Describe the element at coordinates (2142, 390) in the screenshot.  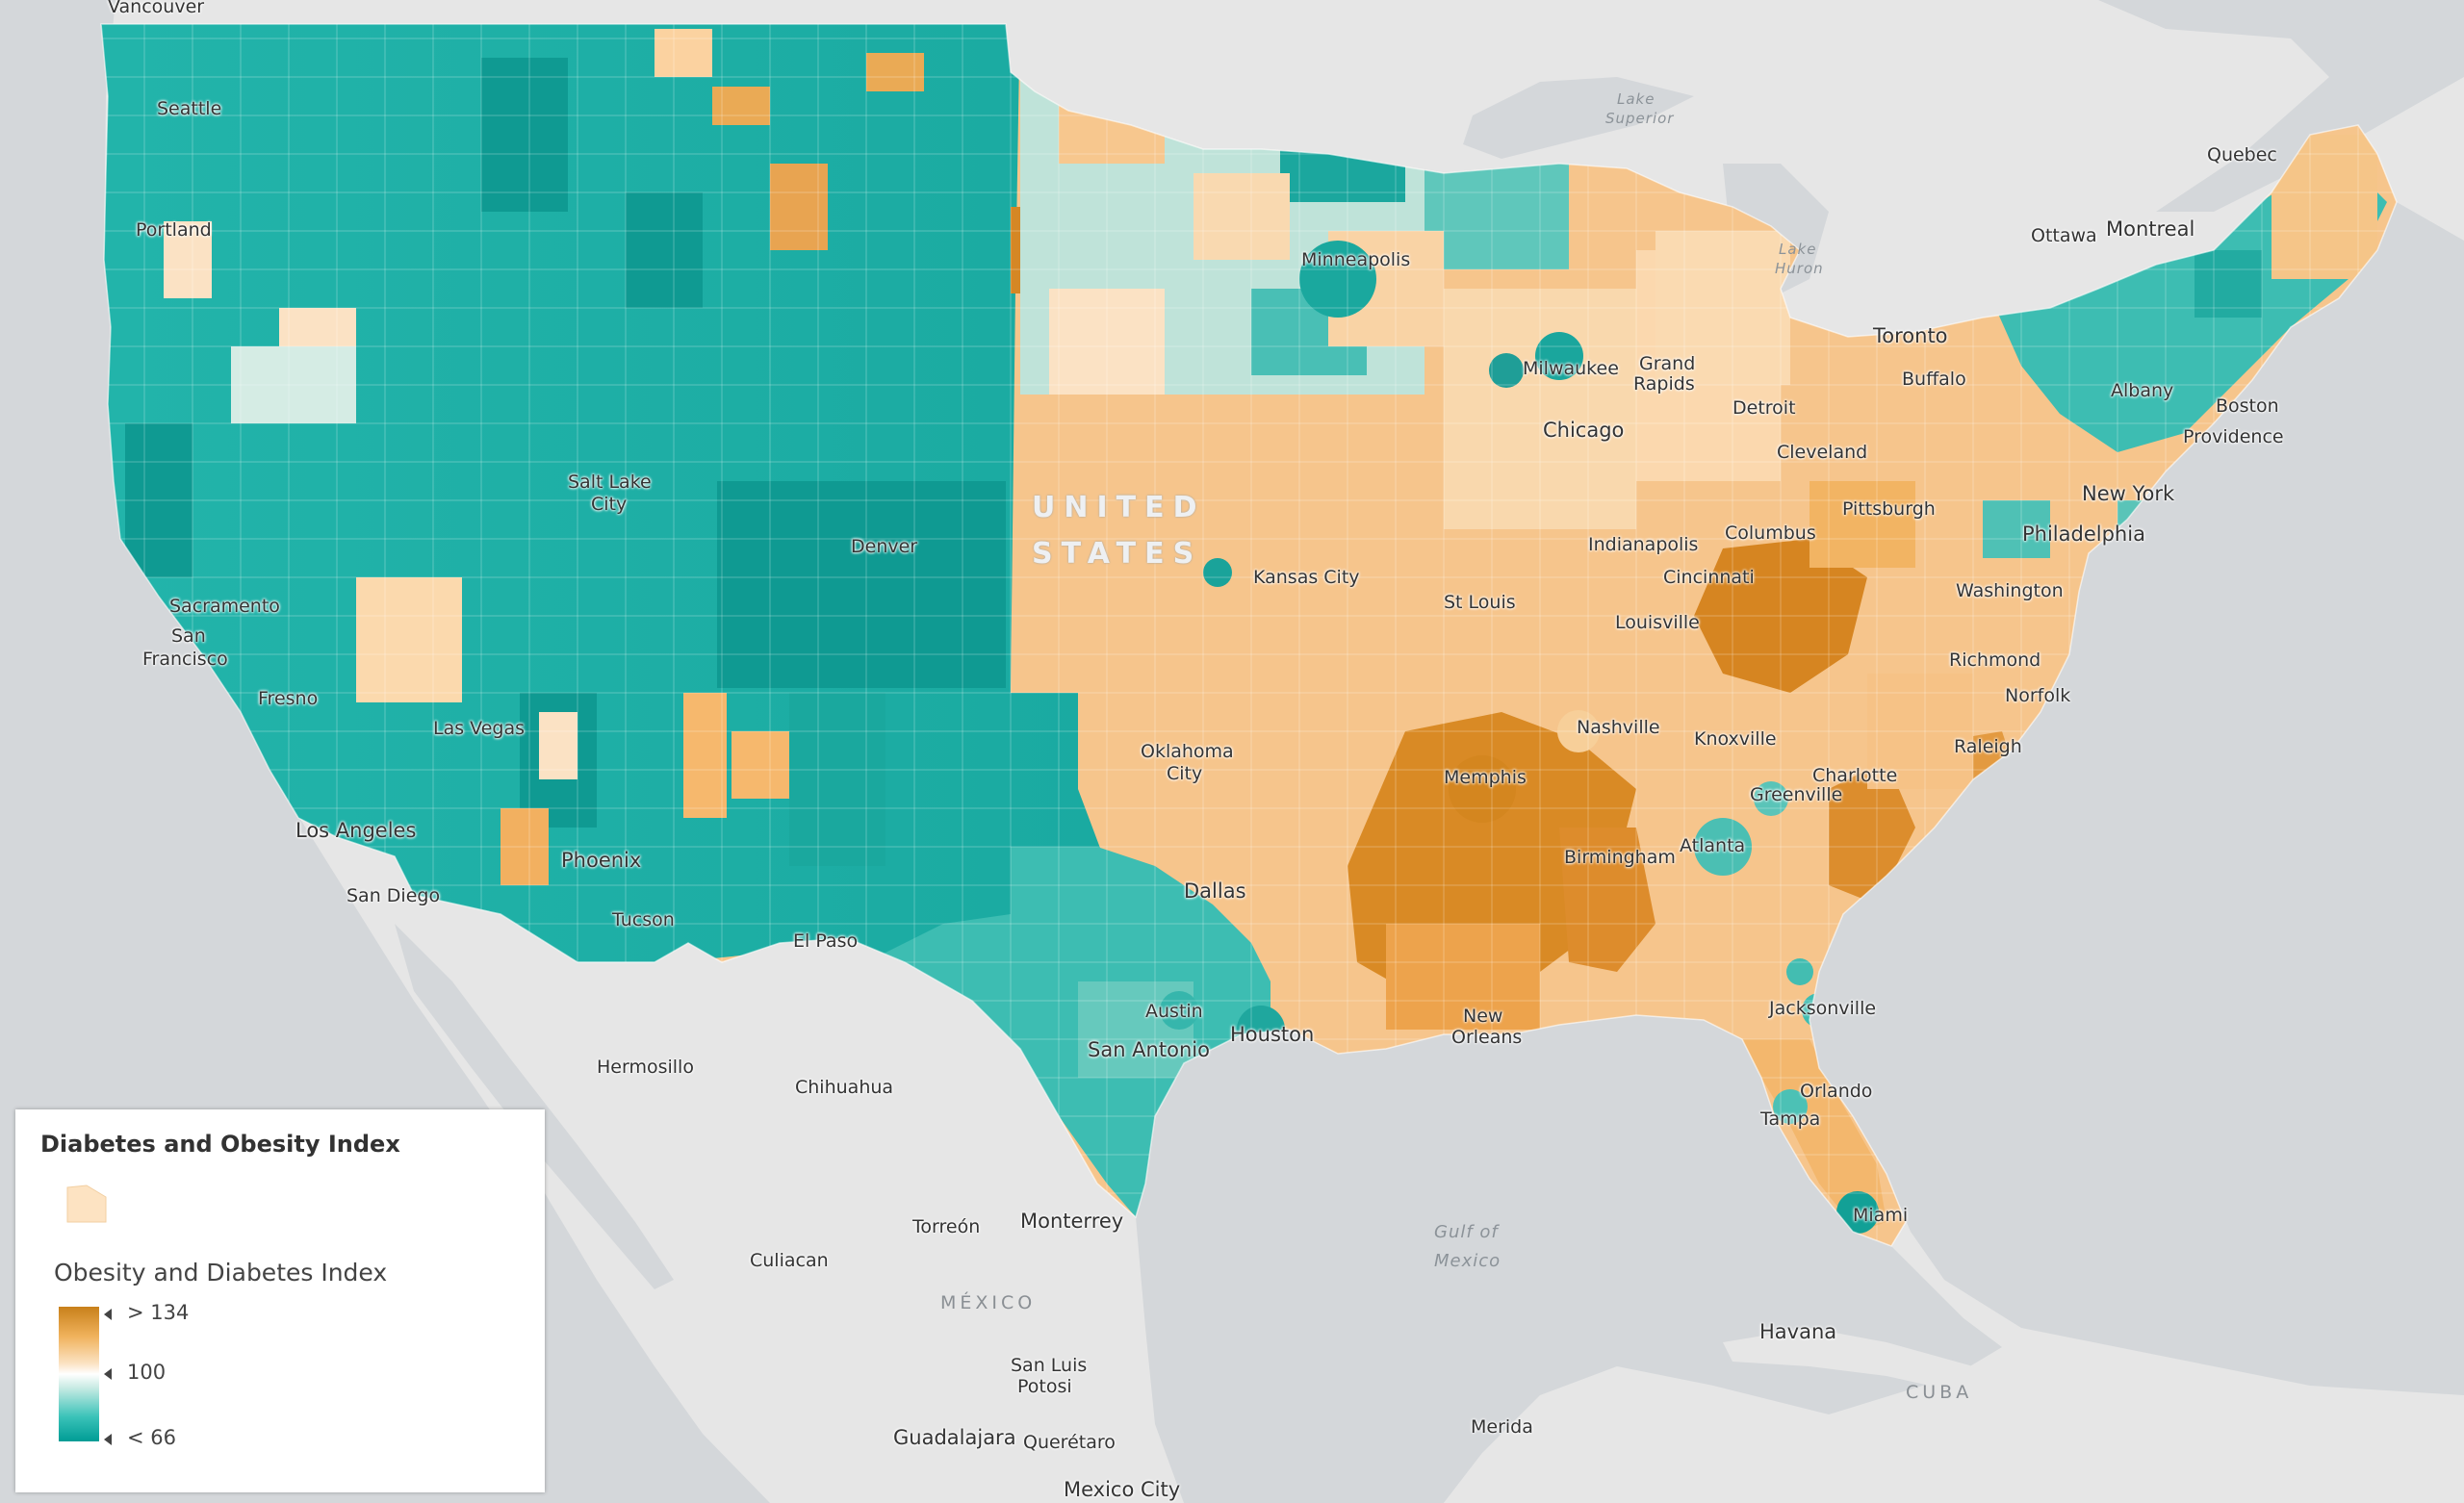
I see `city-label: Albany` at that location.